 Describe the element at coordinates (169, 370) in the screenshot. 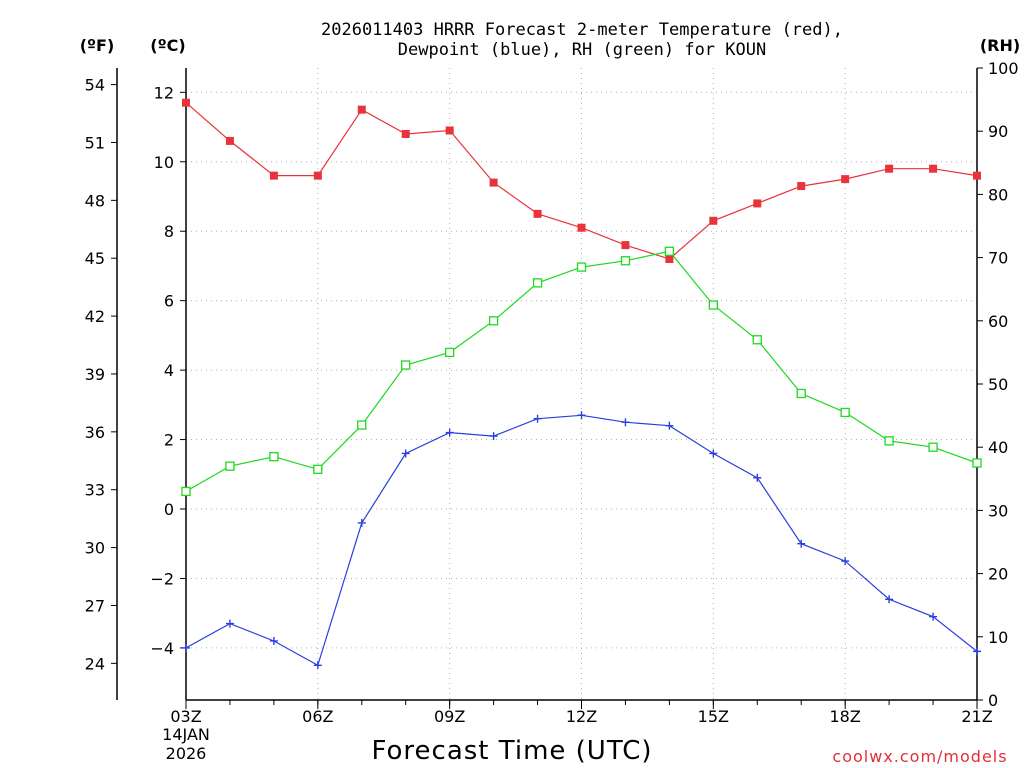

I see `celsius-tick-label: 4` at that location.